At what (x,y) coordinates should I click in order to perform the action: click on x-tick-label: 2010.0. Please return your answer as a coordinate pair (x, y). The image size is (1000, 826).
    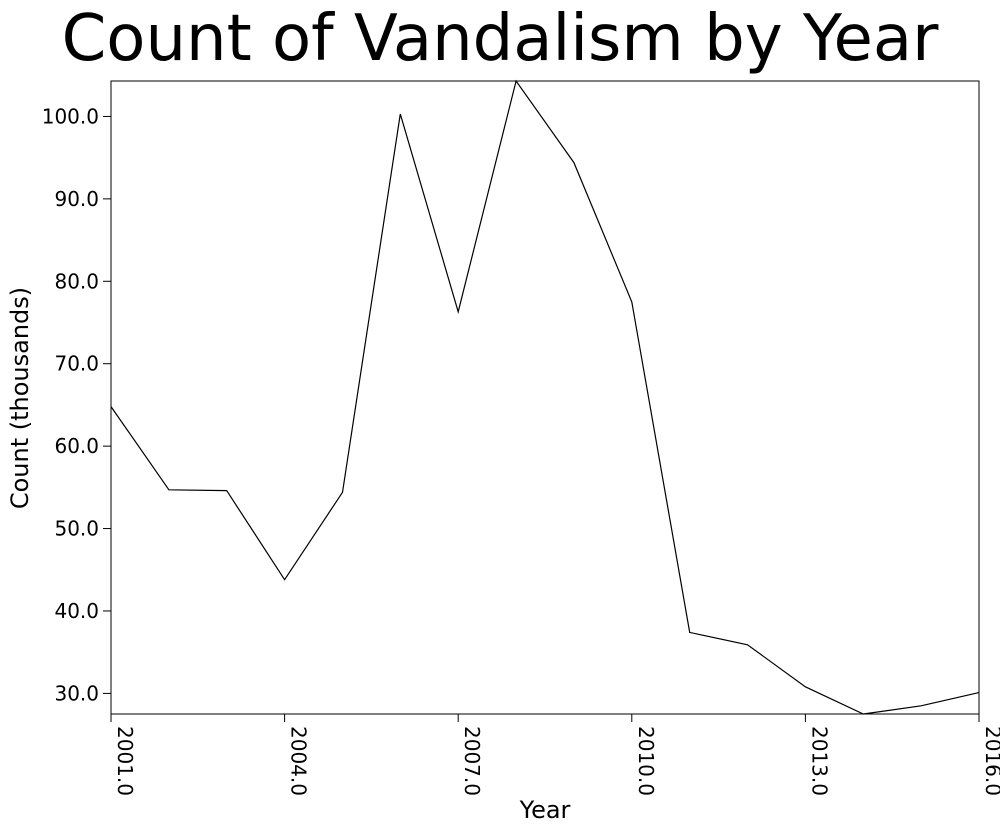
    Looking at the image, I should click on (646, 761).